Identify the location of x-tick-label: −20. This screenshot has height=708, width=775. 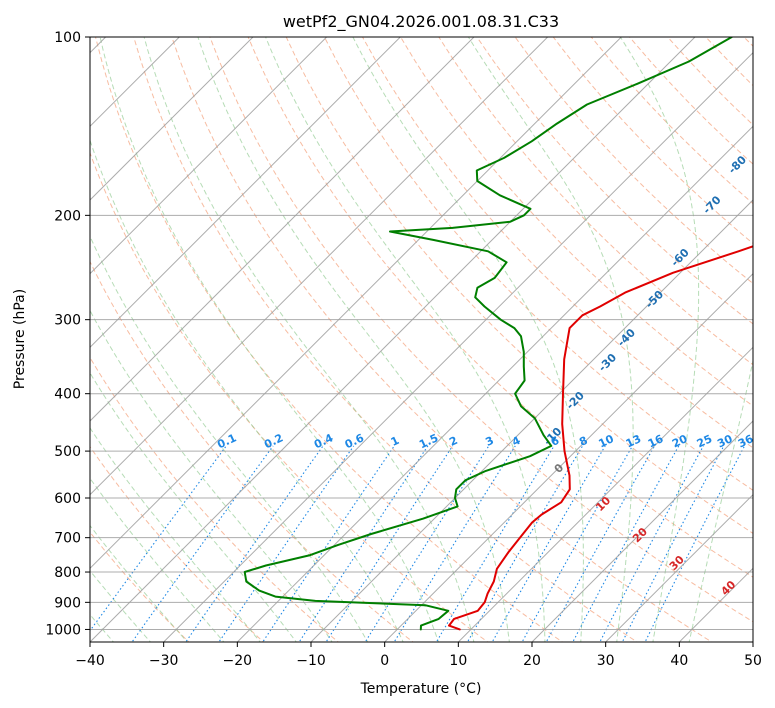
(238, 661).